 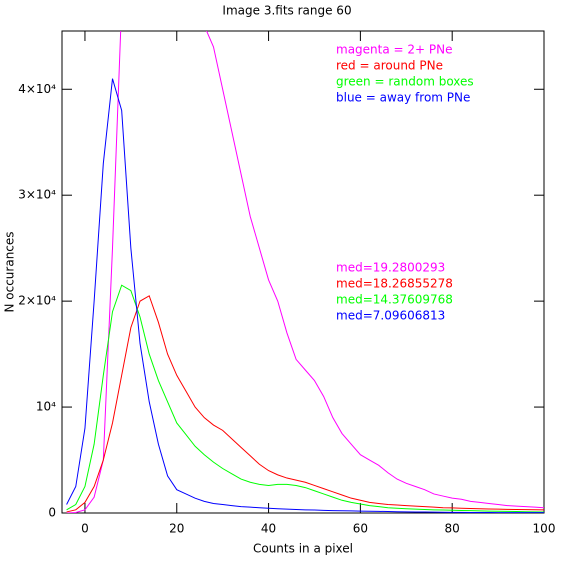 What do you see at coordinates (405, 82) in the screenshot?
I see `legend-label: green = random boxes` at bounding box center [405, 82].